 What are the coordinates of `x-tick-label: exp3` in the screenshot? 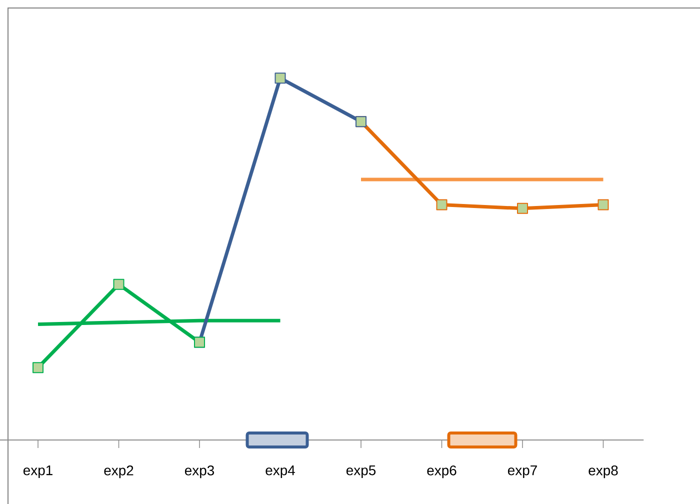 It's located at (199, 471).